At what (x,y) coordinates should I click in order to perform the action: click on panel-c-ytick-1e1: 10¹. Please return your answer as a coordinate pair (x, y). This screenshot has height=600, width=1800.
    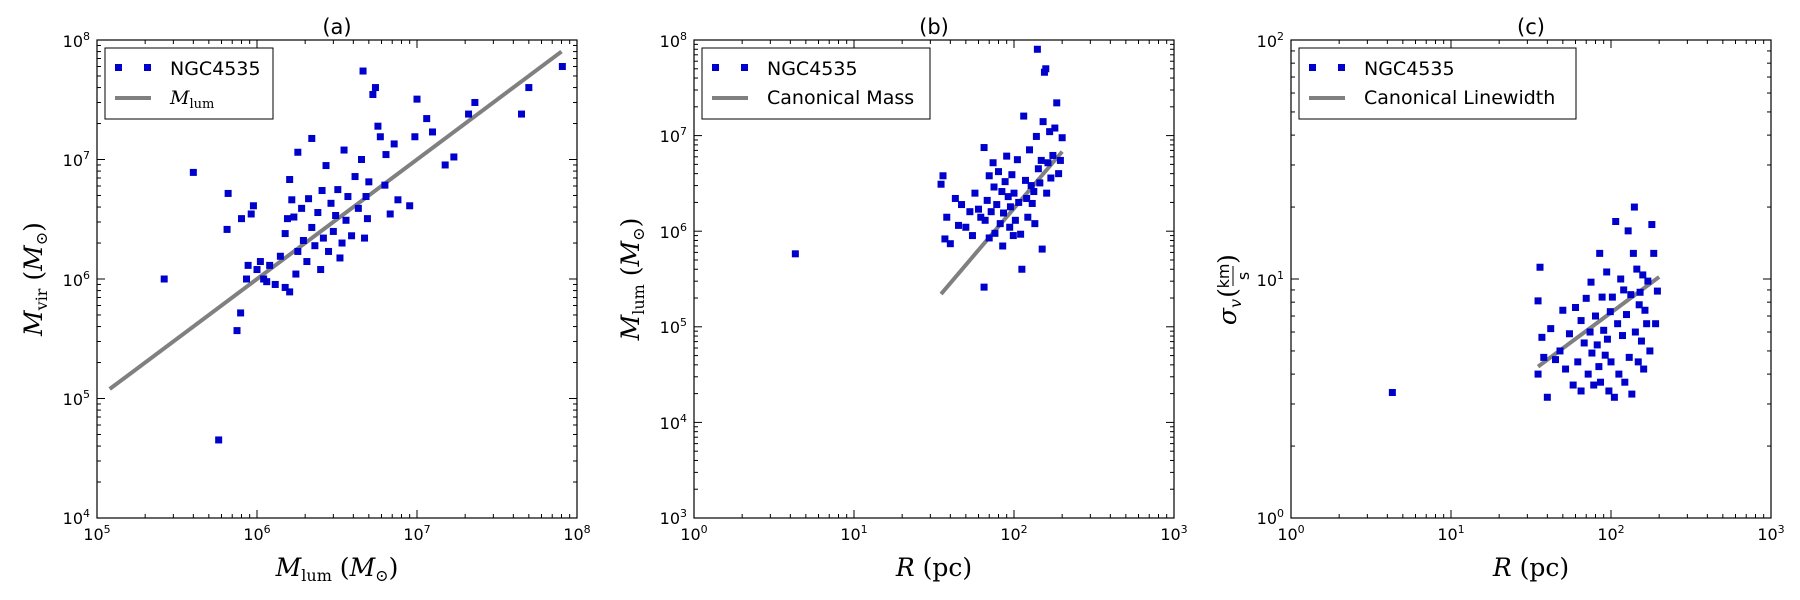
    Looking at the image, I should click on (1270, 279).